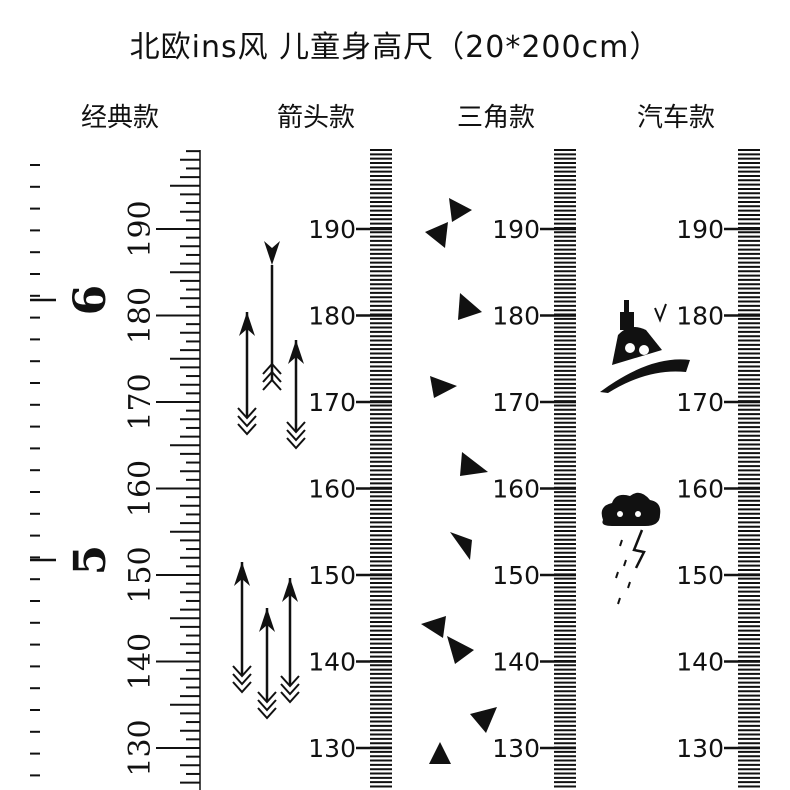  Describe the element at coordinates (631, 509) in the screenshot. I see `cloud-shape` at that location.